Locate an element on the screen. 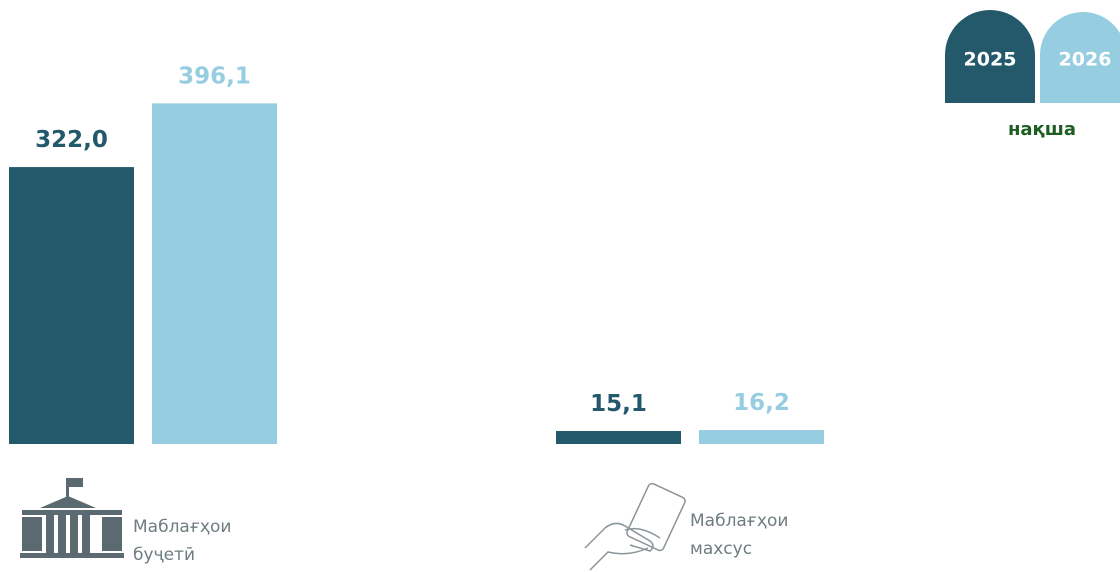  value-label: 15,1 is located at coordinates (618, 404).